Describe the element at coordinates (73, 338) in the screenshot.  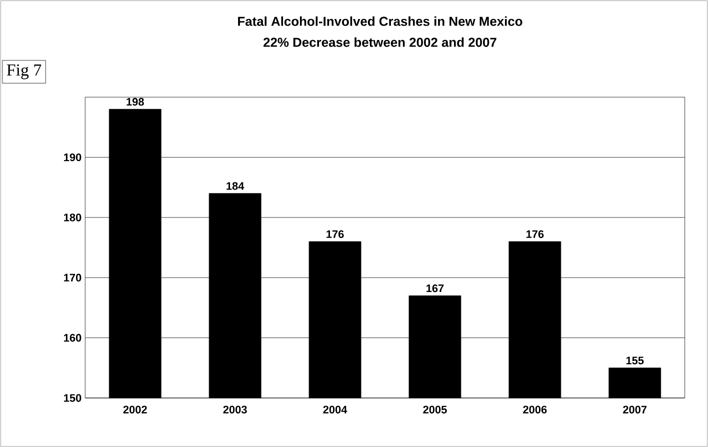
I see `y-tick-label: 160` at that location.